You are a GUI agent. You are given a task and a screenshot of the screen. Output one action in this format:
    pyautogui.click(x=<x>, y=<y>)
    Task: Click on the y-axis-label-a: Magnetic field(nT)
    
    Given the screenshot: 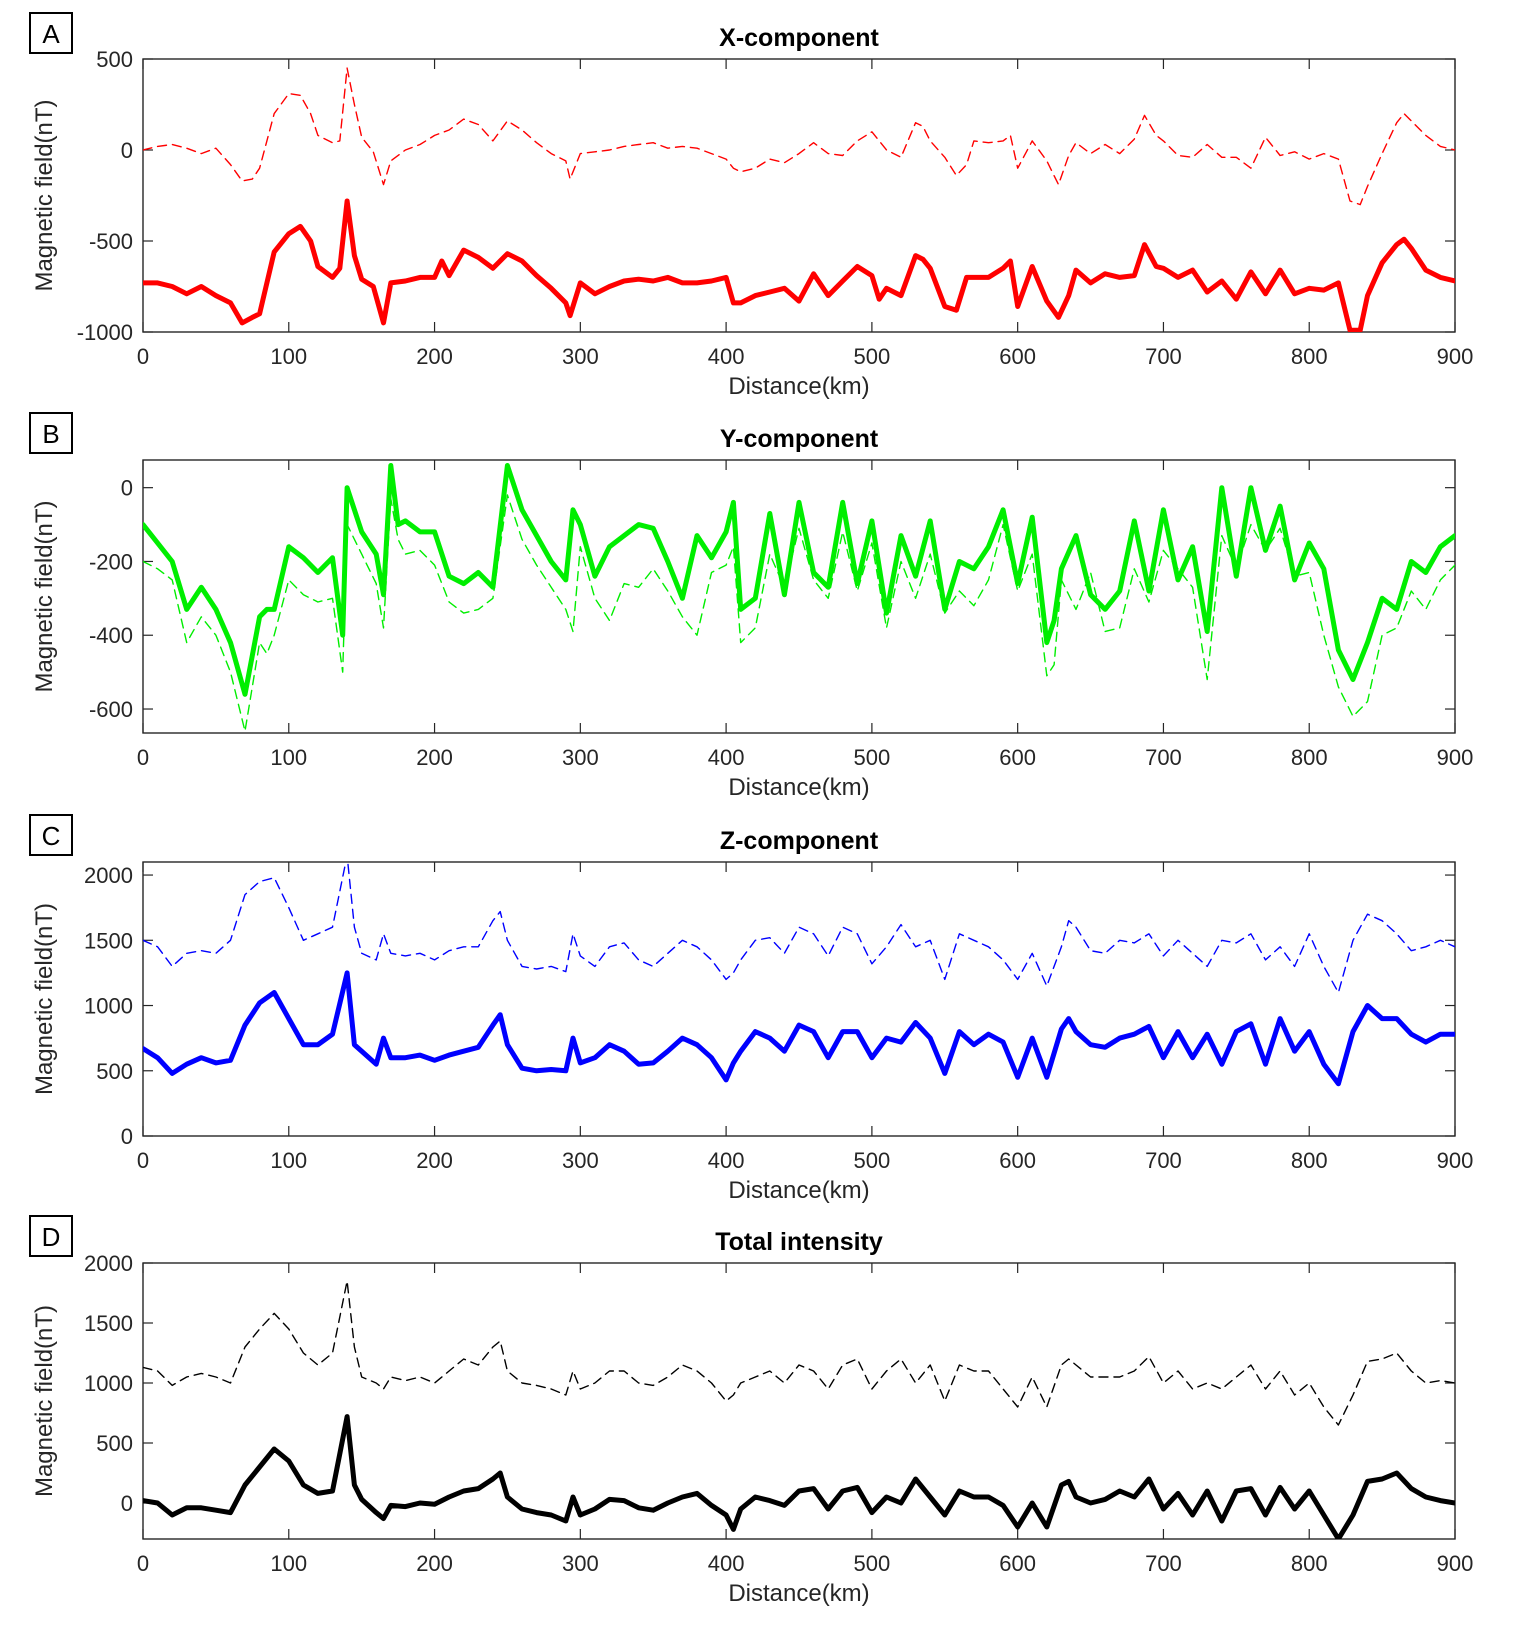 What is the action you would take?
    pyautogui.click(x=44, y=195)
    